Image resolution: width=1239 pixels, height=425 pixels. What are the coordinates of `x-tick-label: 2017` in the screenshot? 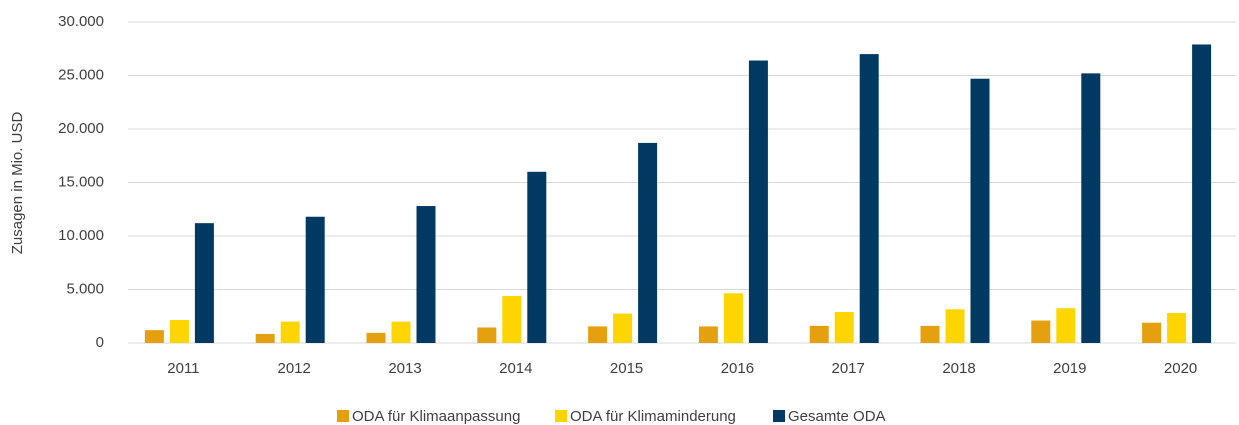 It's located at (848, 368).